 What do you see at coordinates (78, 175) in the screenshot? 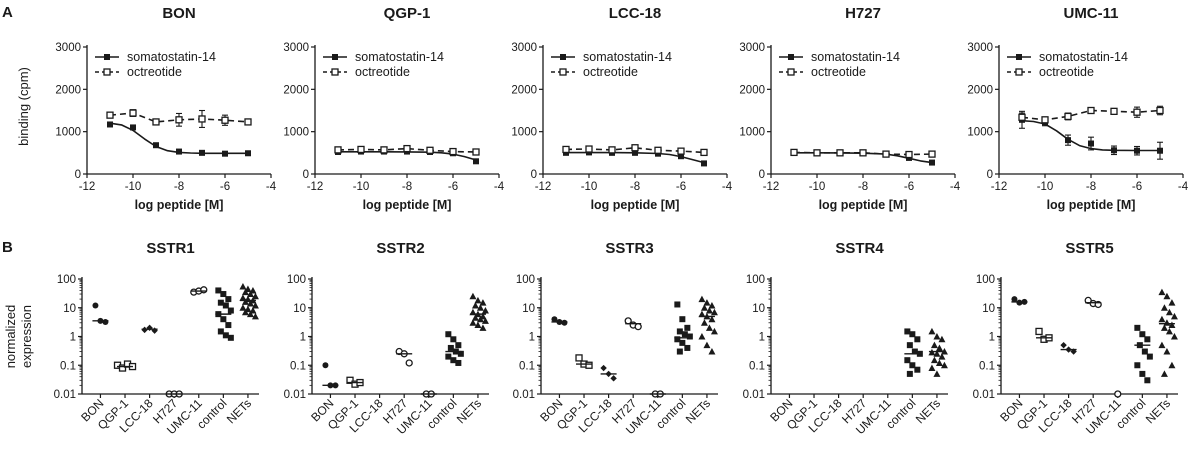
I see `y-tick-label: 0` at bounding box center [78, 175].